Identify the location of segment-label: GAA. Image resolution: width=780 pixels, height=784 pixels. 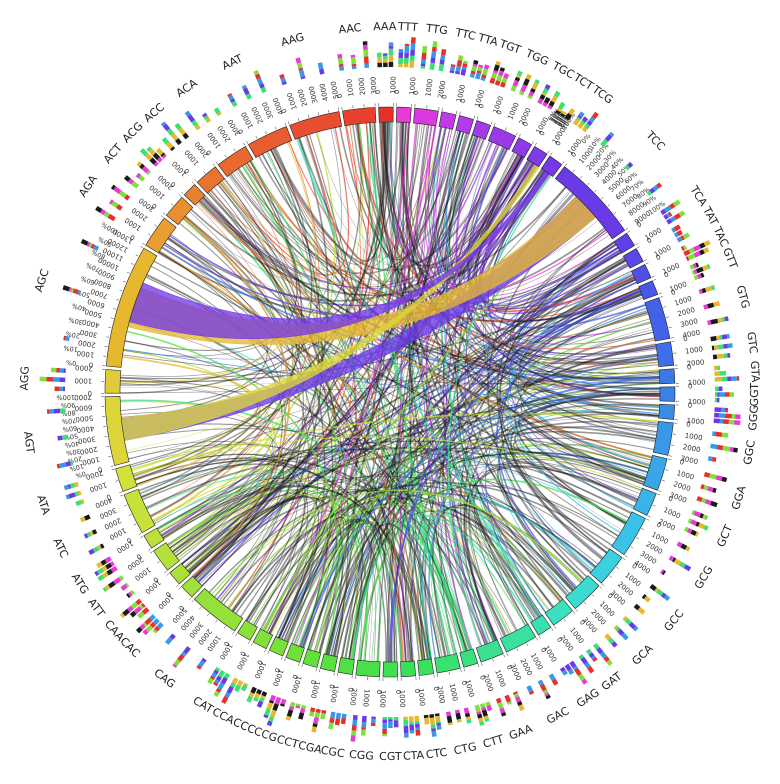
(520, 732).